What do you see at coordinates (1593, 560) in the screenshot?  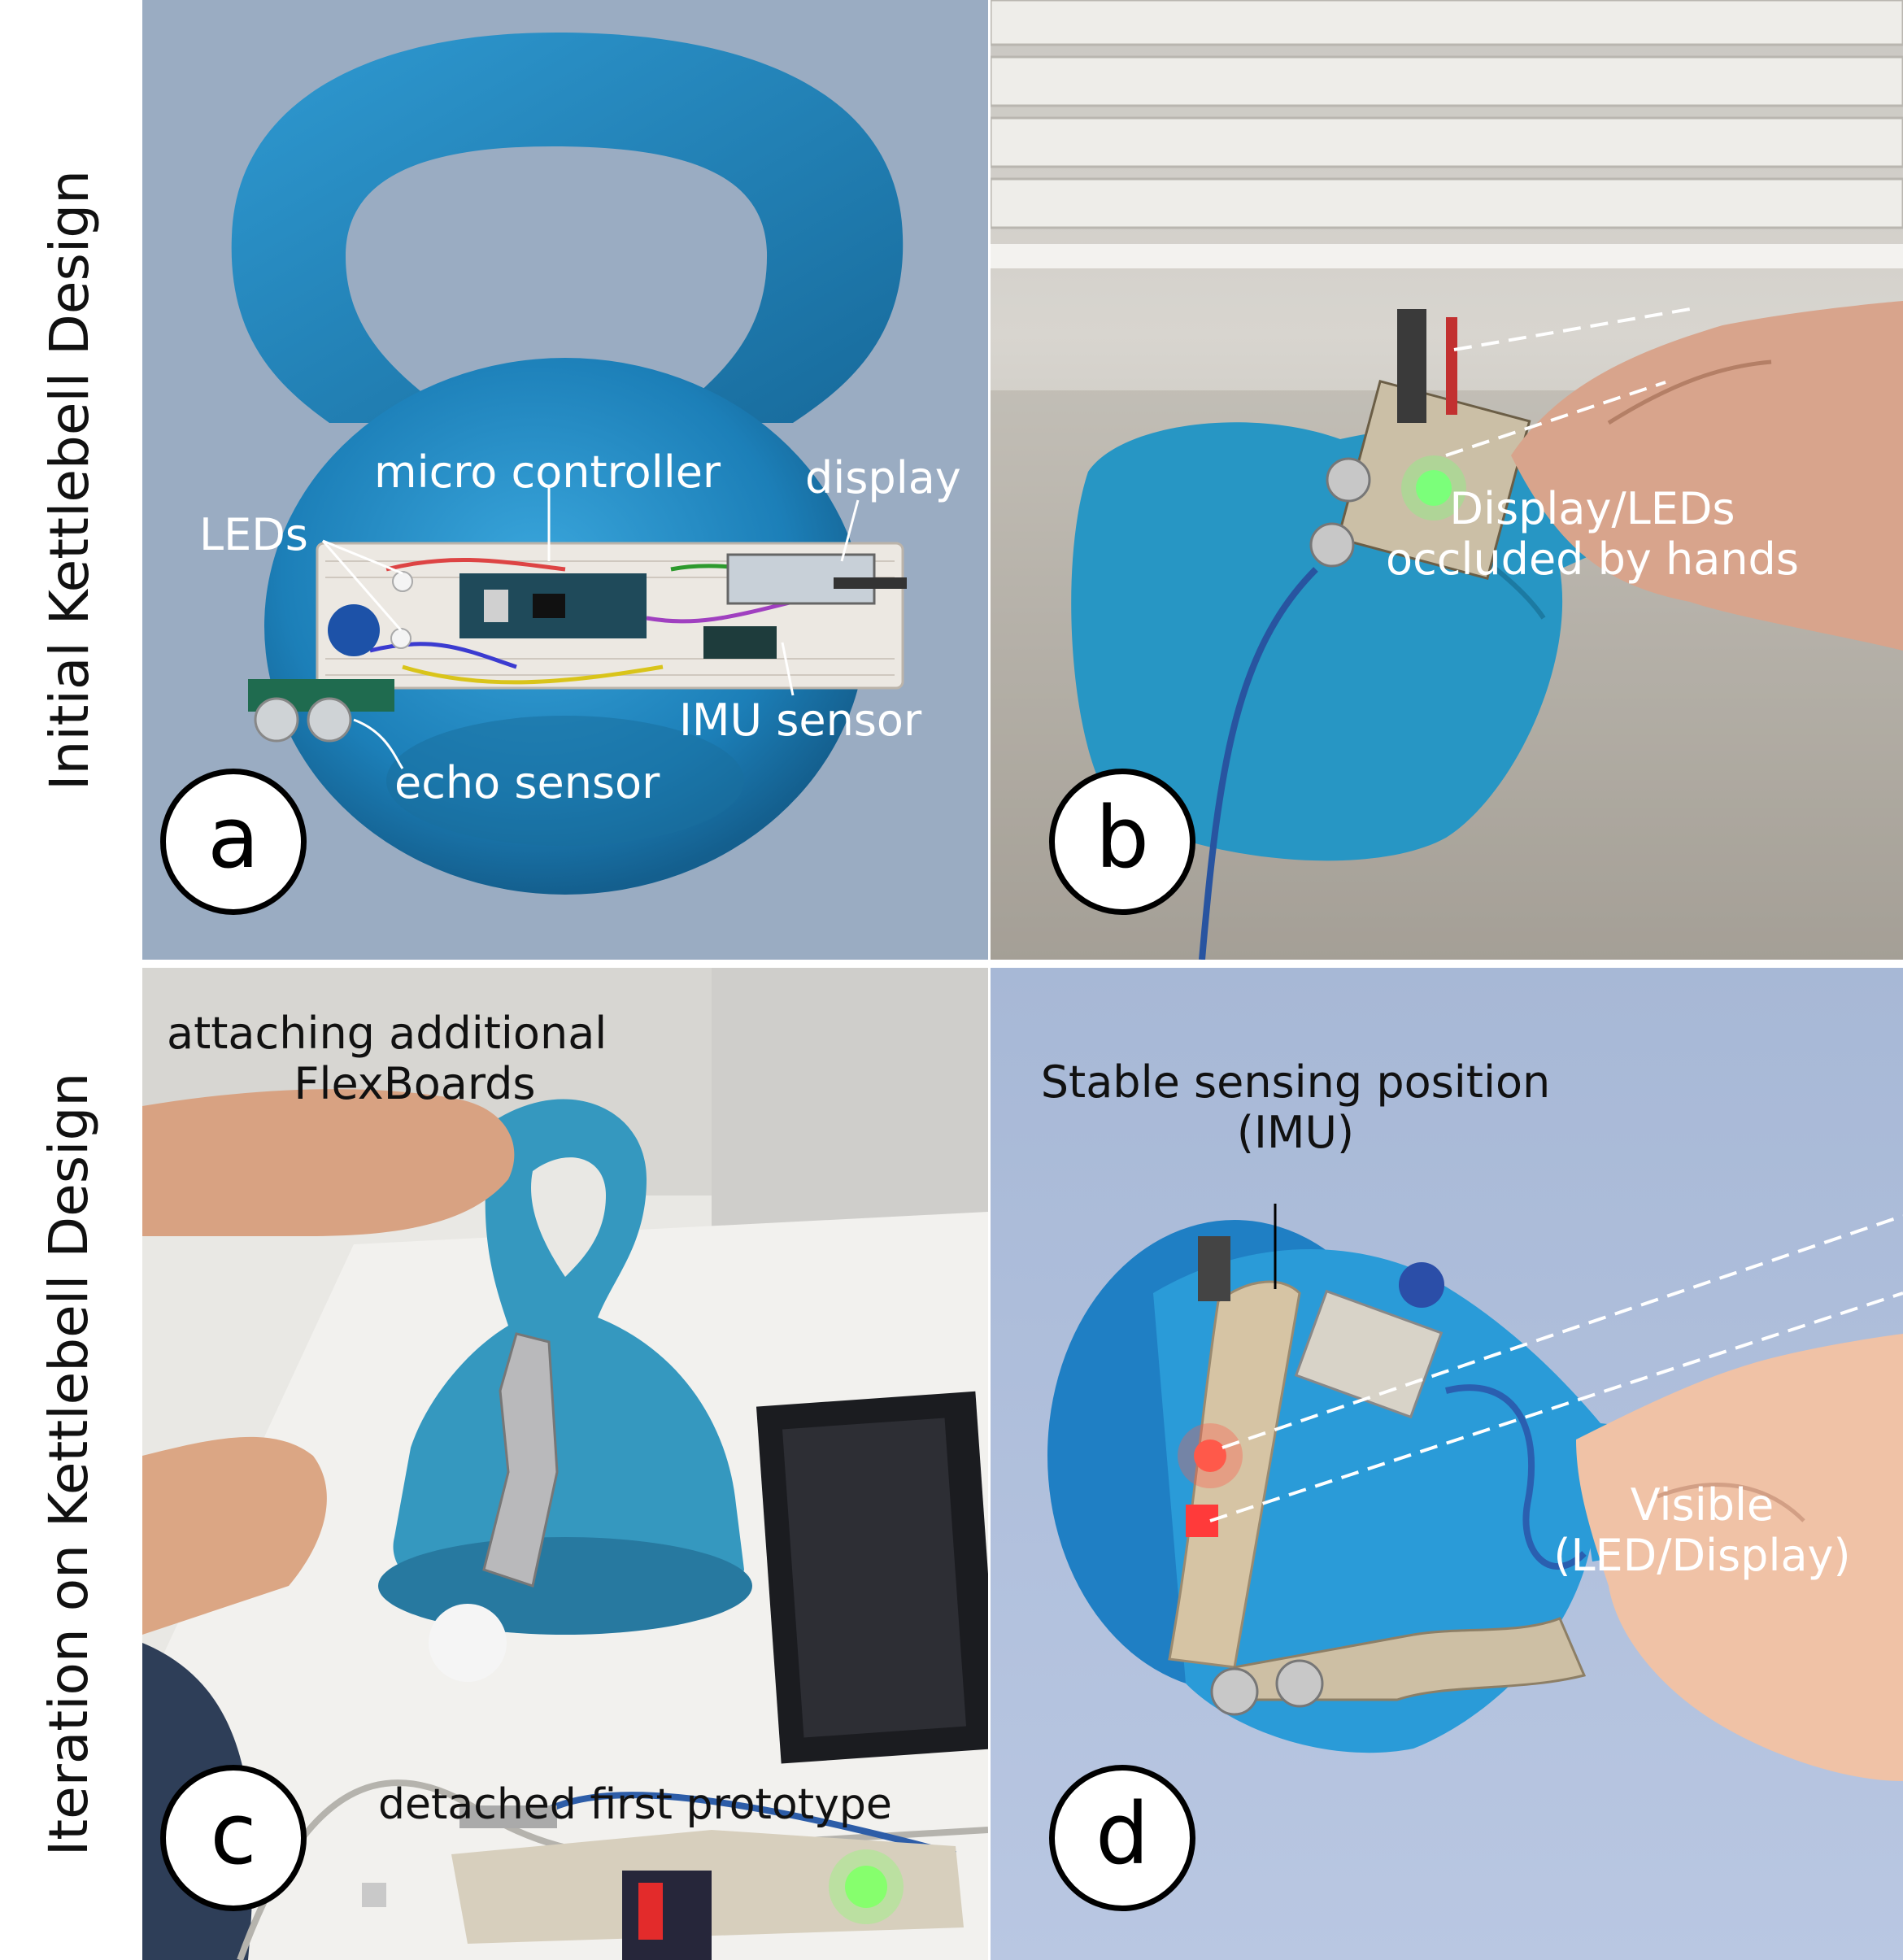 I see `caption-occluded-line2: occluded by hands` at bounding box center [1593, 560].